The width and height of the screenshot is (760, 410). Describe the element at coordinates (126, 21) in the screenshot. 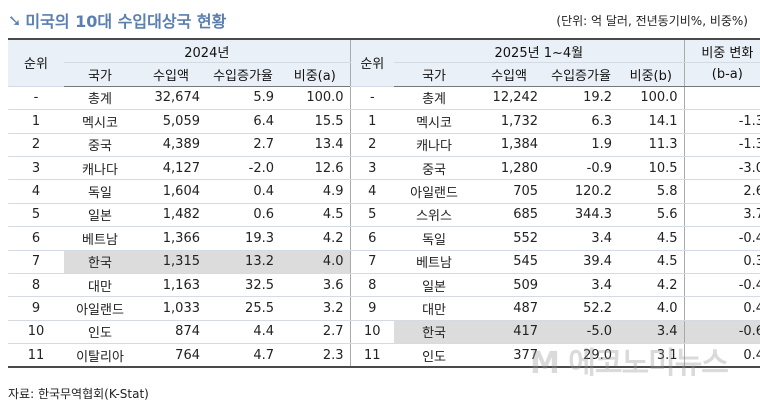

I see `title-text: 미국의 10대 수입대상국 현황` at that location.